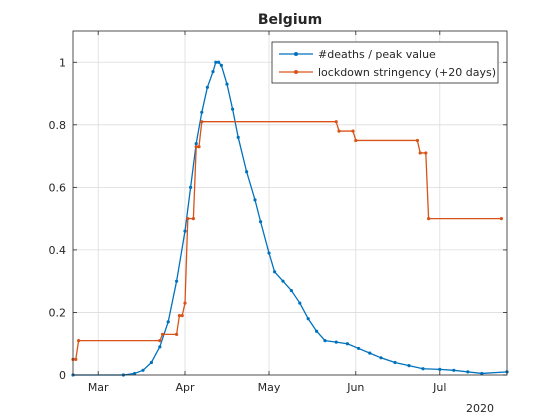  Describe the element at coordinates (58, 187) in the screenshot. I see `y-tick-label: 0.6` at that location.